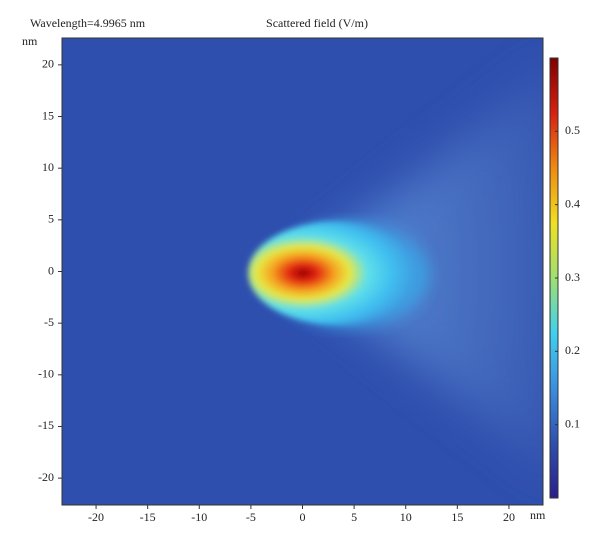 Image resolution: width=600 pixels, height=546 pixels. What do you see at coordinates (88, 23) in the screenshot?
I see `subtitle: Wavelength=4.9965 nm` at bounding box center [88, 23].